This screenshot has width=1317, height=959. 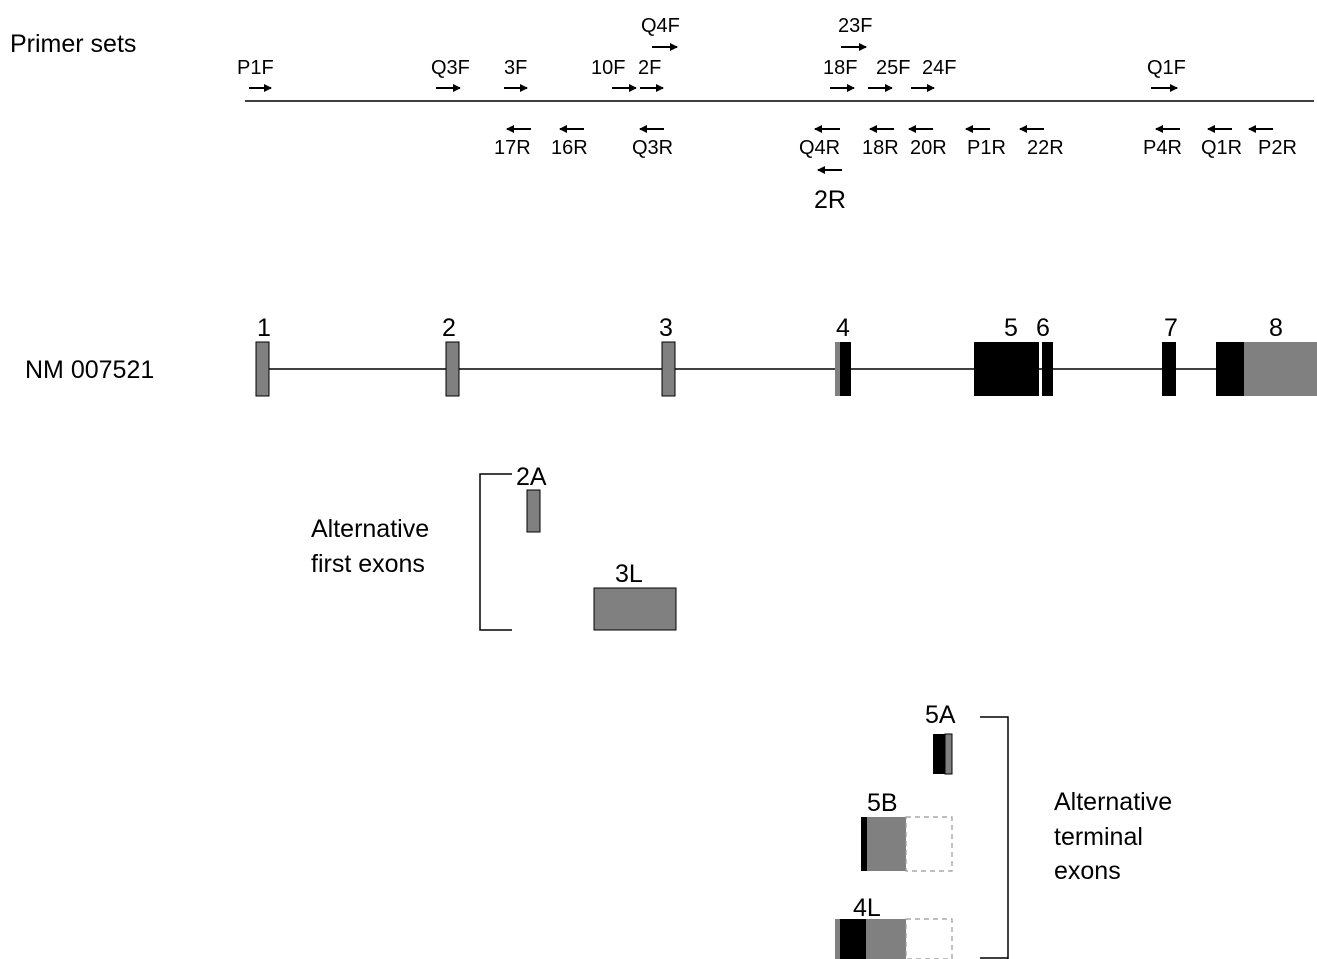 What do you see at coordinates (255, 68) in the screenshot?
I see `svg-text: P1F` at bounding box center [255, 68].